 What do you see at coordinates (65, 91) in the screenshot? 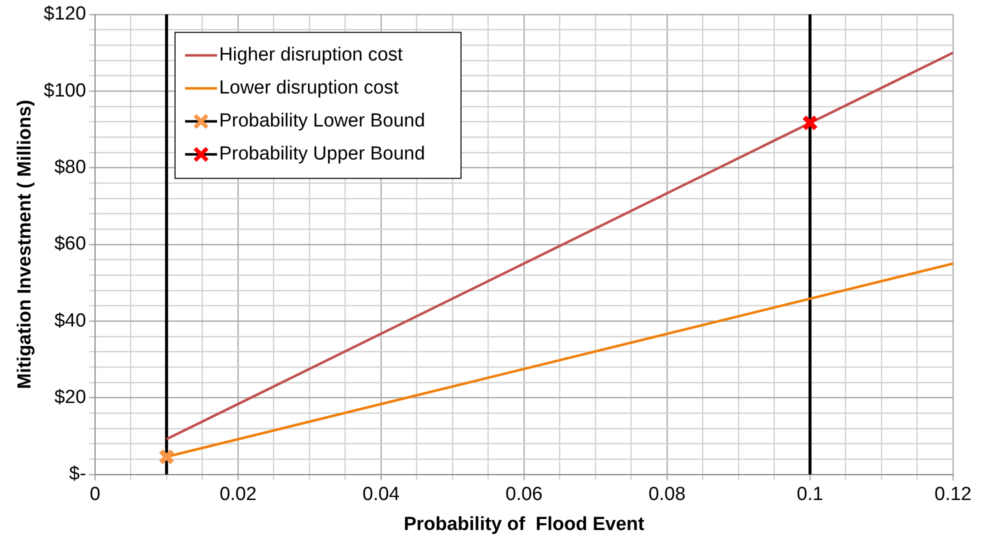
I see `y-tick-label: $100` at bounding box center [65, 91].